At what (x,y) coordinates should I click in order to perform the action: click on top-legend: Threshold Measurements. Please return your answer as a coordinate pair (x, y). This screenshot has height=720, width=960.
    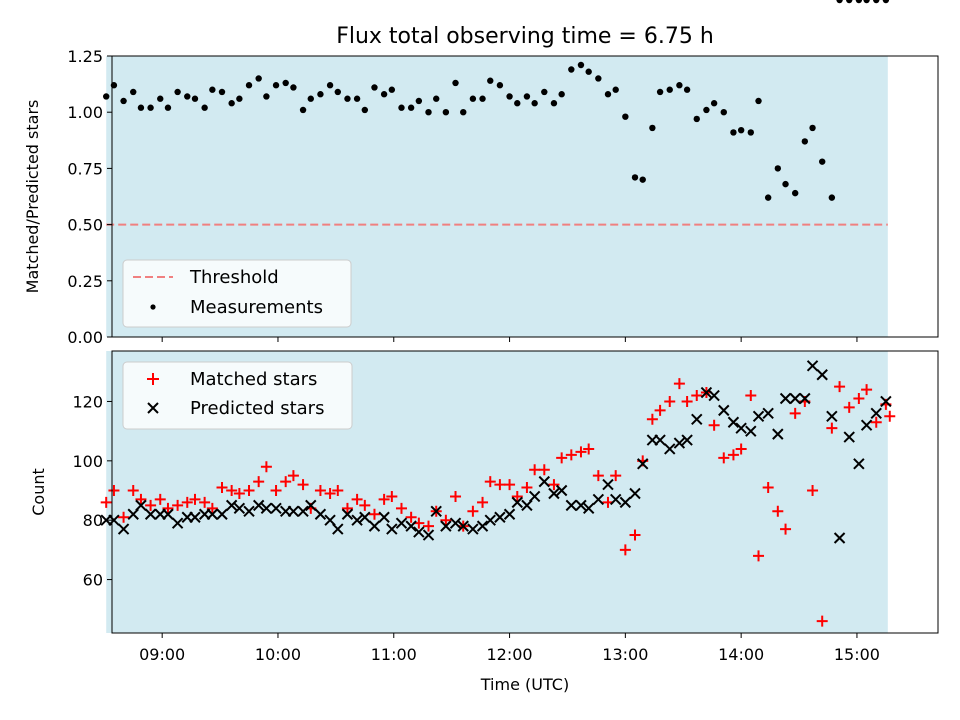
    Looking at the image, I should click on (237, 293).